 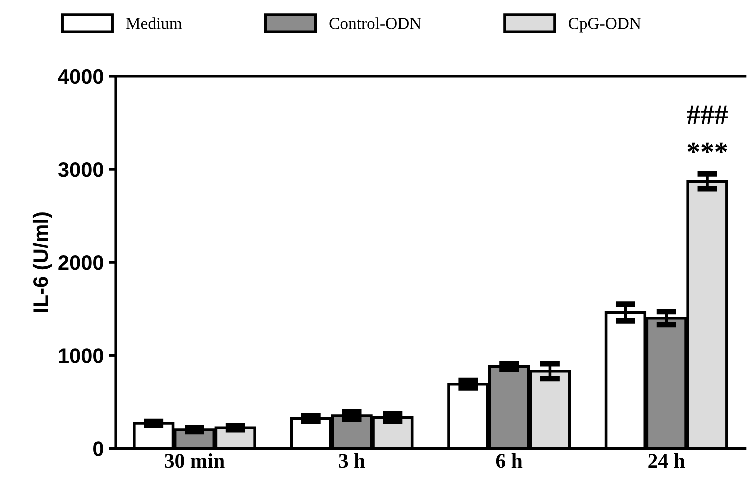 I want to click on y-tick-label: 1000, so click(x=81, y=356).